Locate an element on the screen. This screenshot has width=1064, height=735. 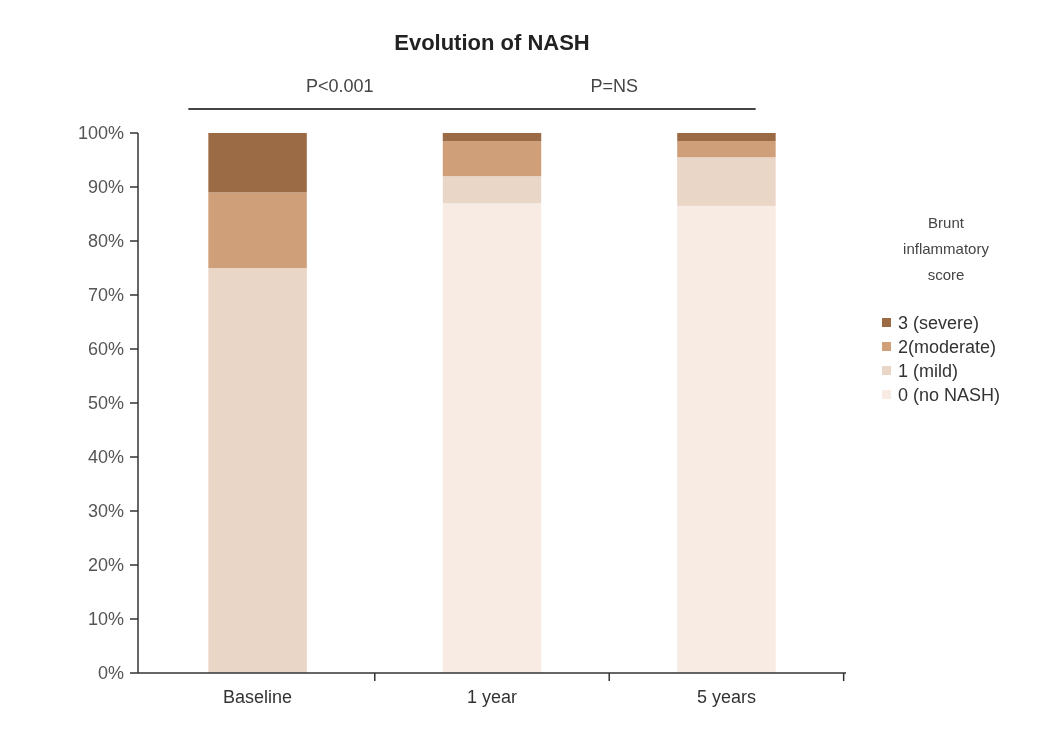
y-tick-label: 40% is located at coordinates (105, 457).